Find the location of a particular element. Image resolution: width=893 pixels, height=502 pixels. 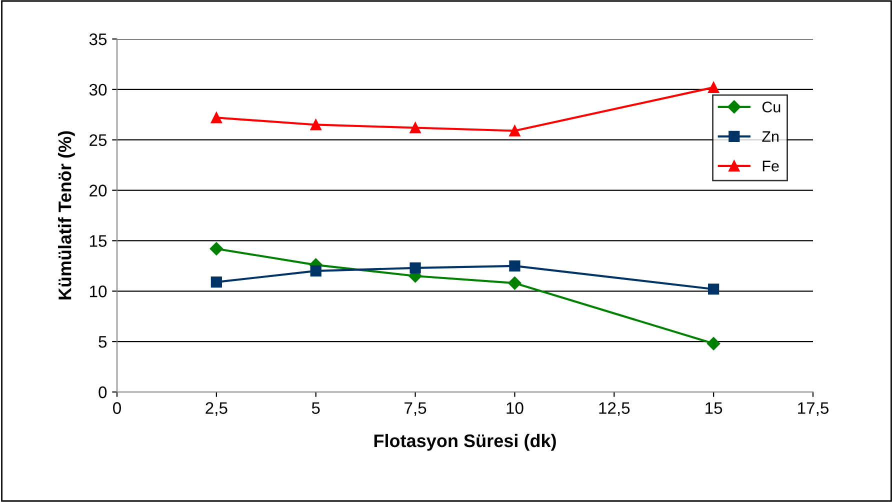

x-tick-label: 17,5 is located at coordinates (813, 409).